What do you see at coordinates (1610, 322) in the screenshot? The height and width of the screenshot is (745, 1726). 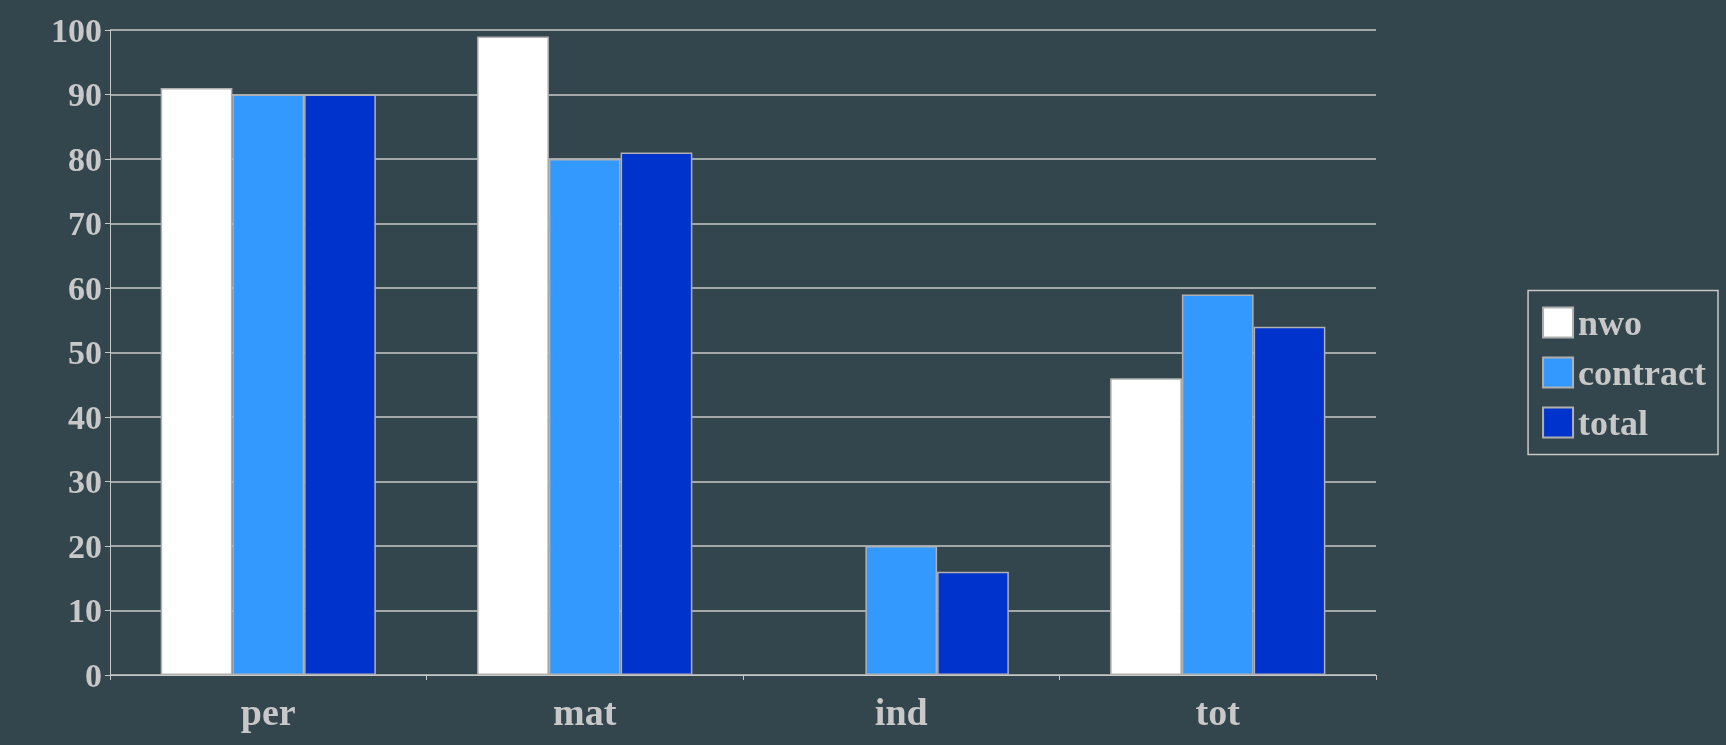 I see `legend-label: nwo` at bounding box center [1610, 322].